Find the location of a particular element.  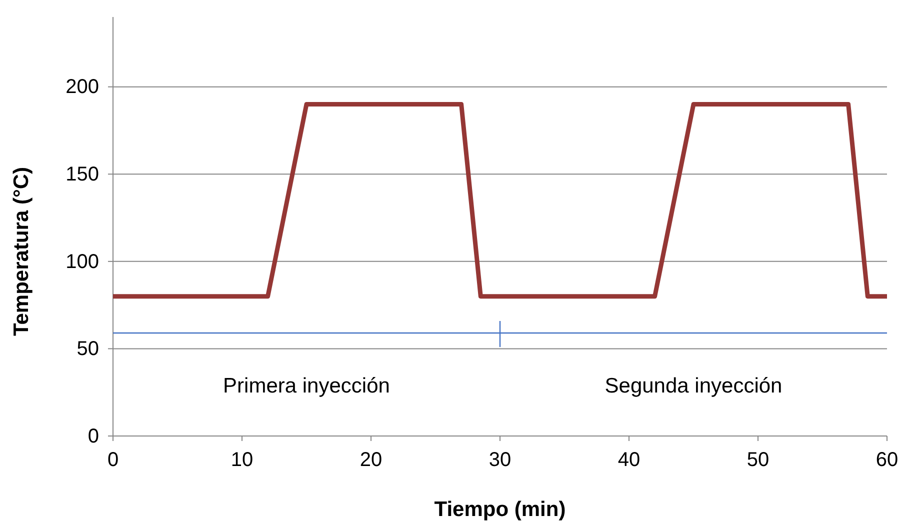

y-tick-label: 200 is located at coordinates (82, 87).